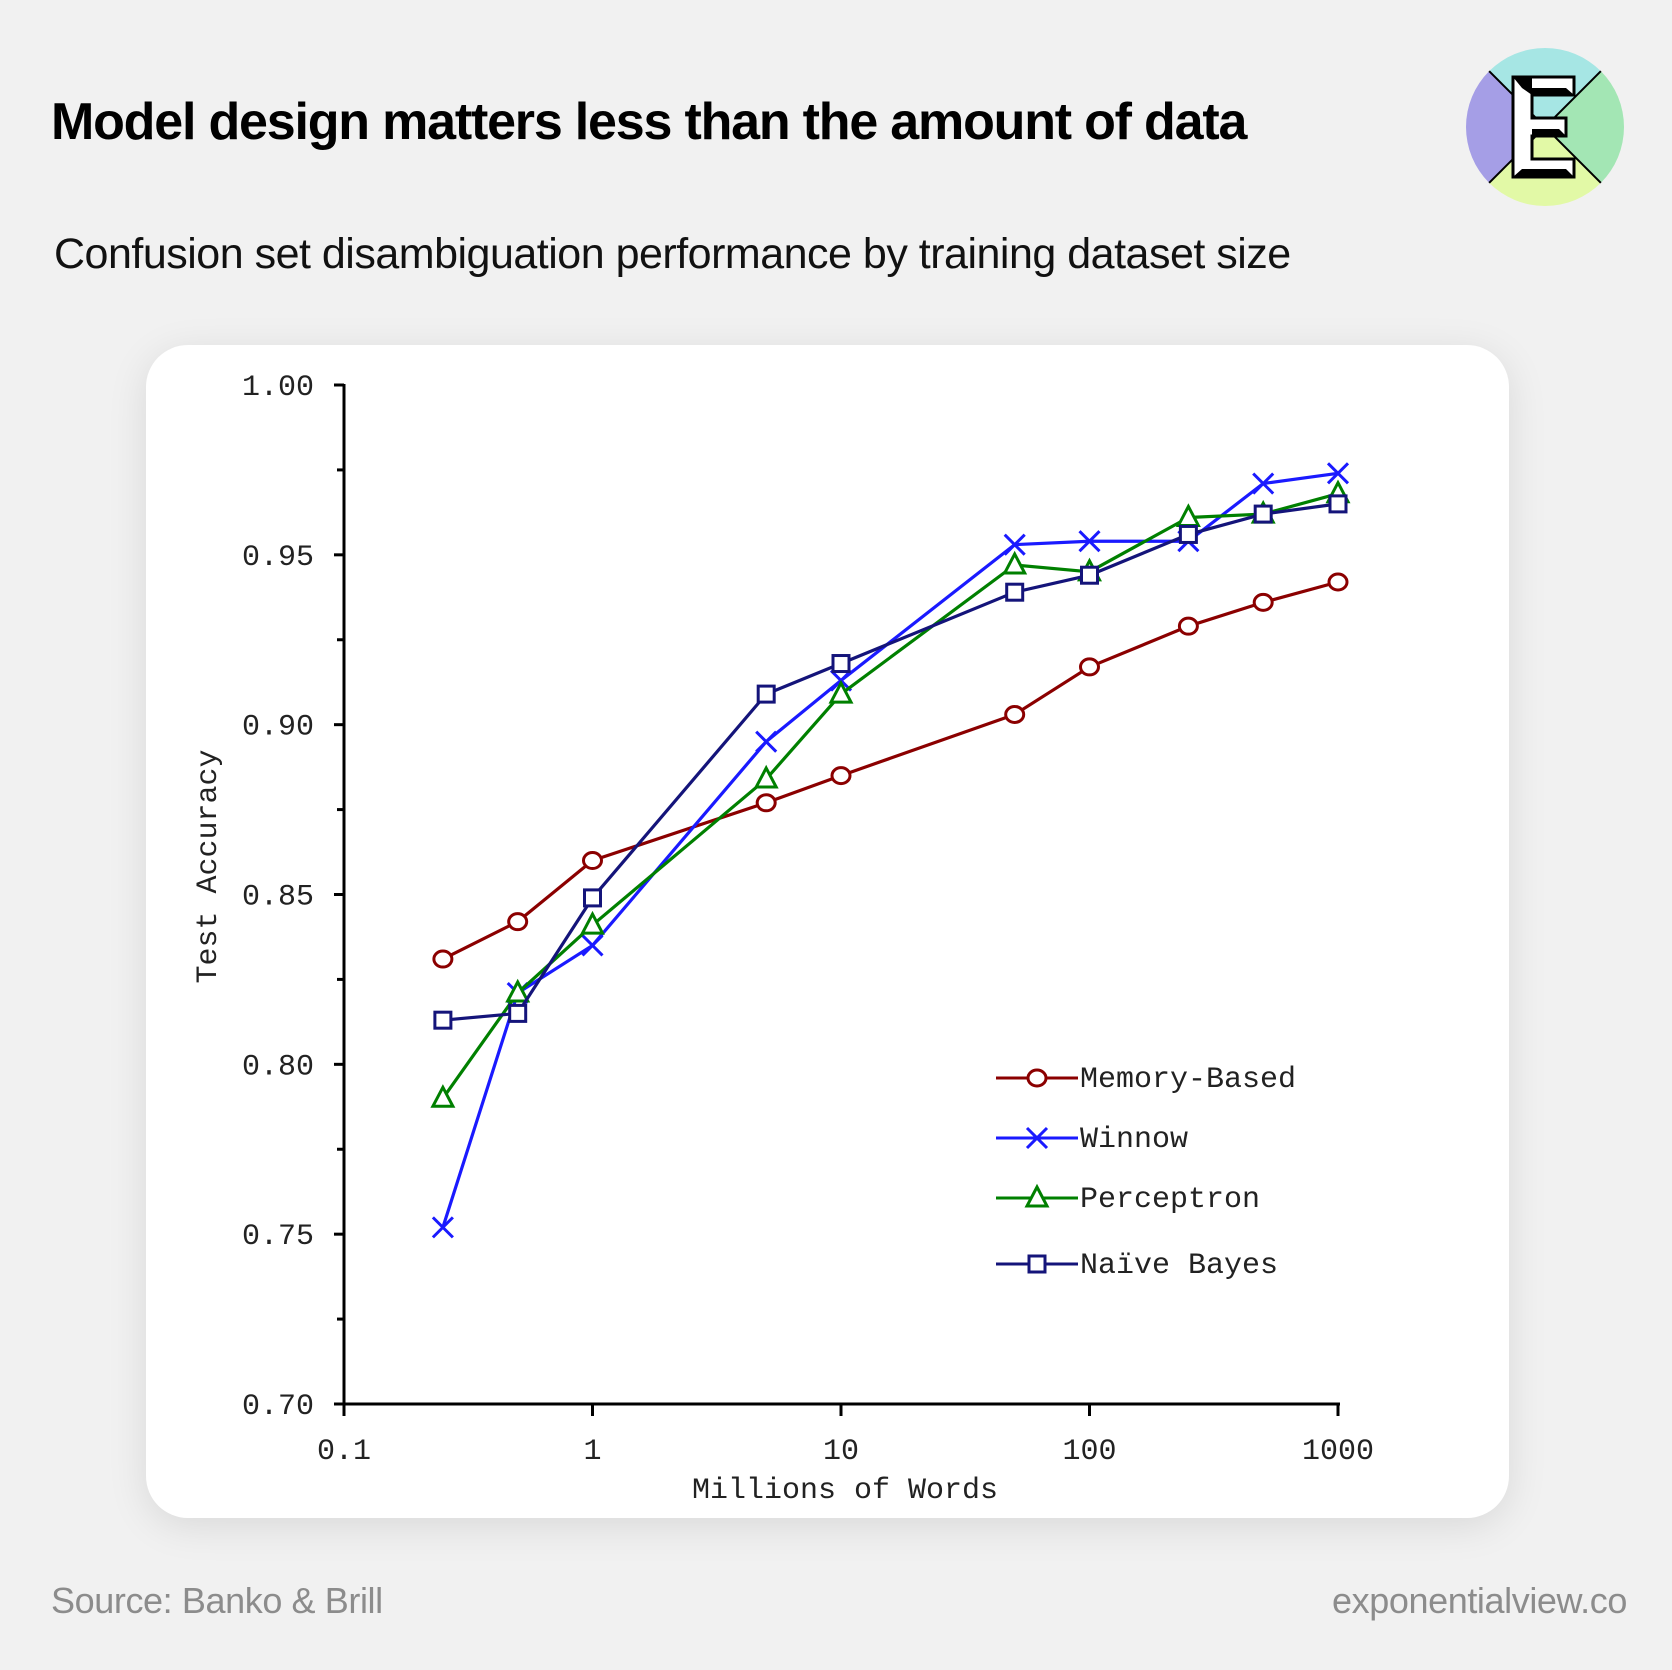  What do you see at coordinates (841, 1452) in the screenshot?
I see `x-tick-label: 10` at bounding box center [841, 1452].